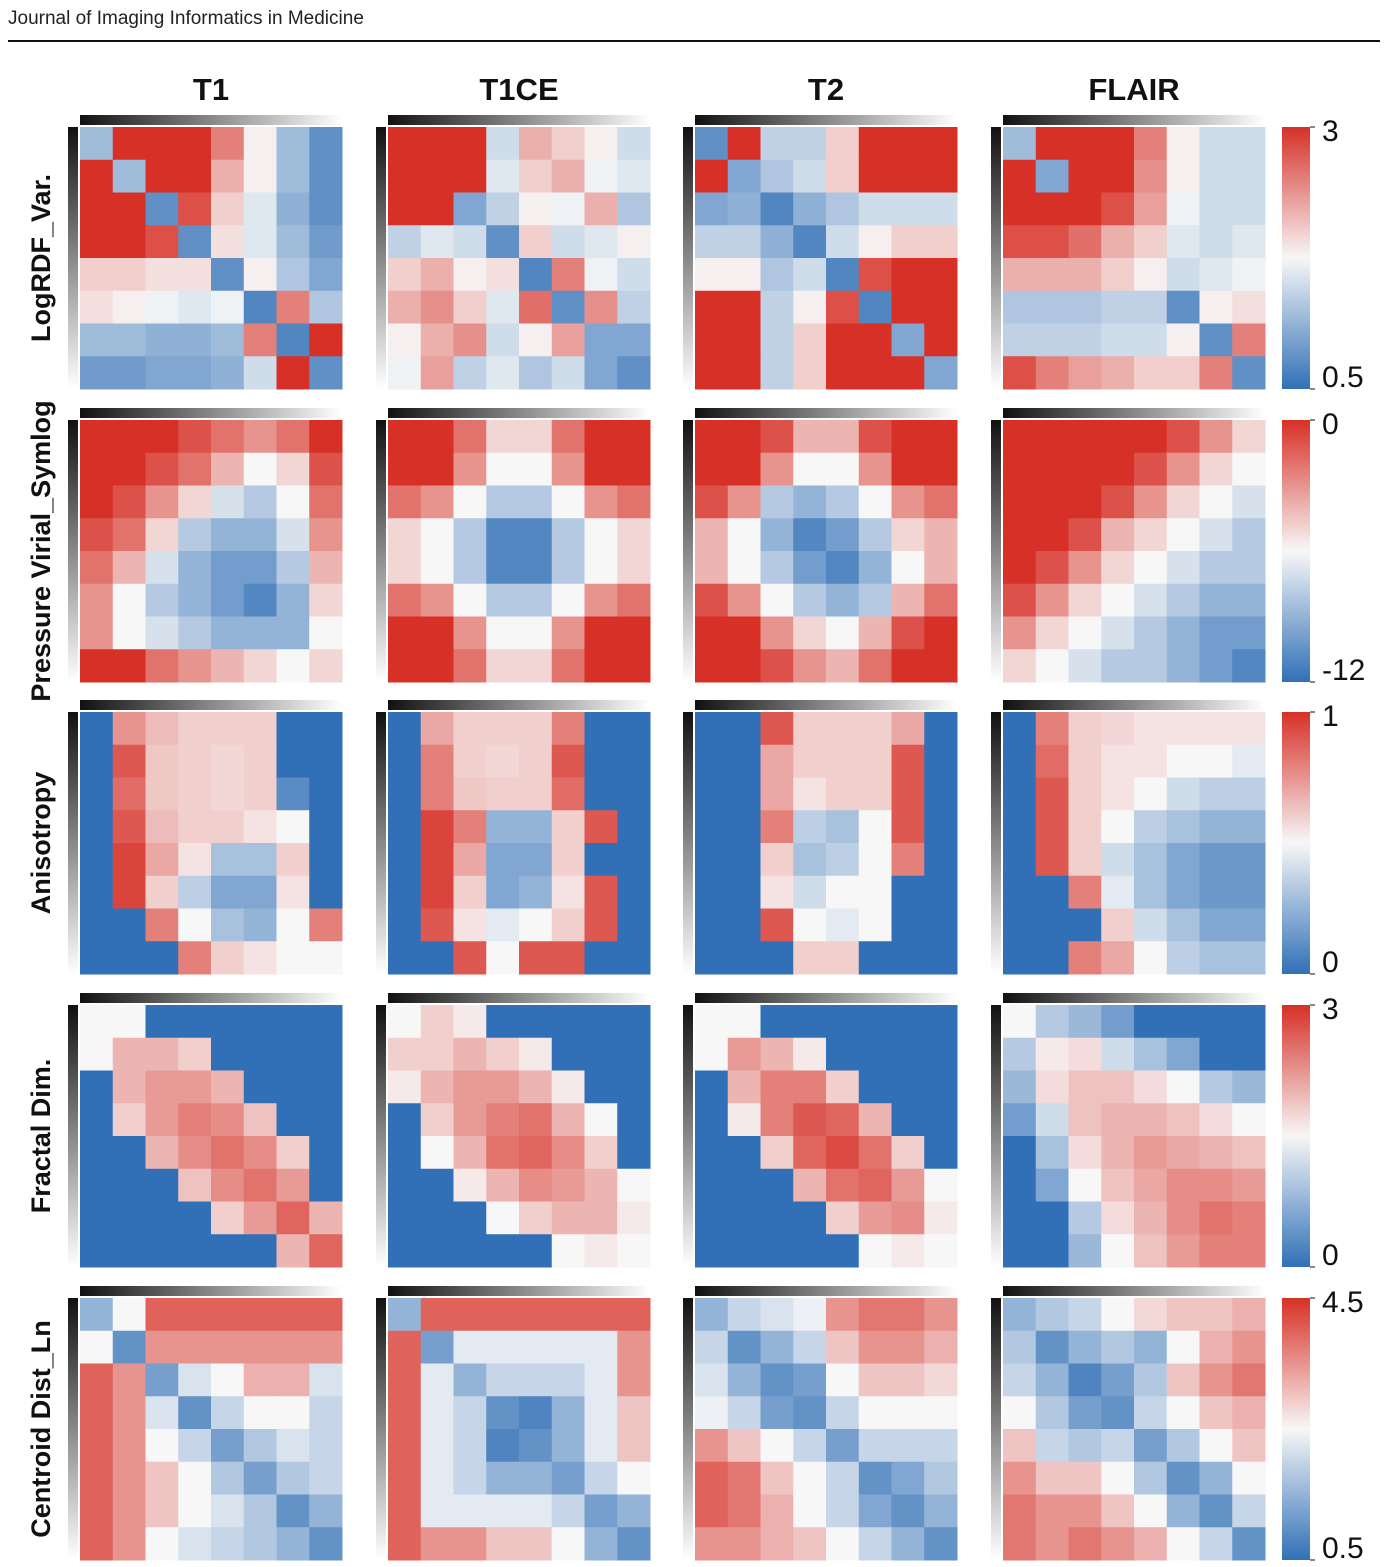 The width and height of the screenshot is (1387, 1567). I want to click on row-label: Pressure Virial_Symlog, so click(41, 550).